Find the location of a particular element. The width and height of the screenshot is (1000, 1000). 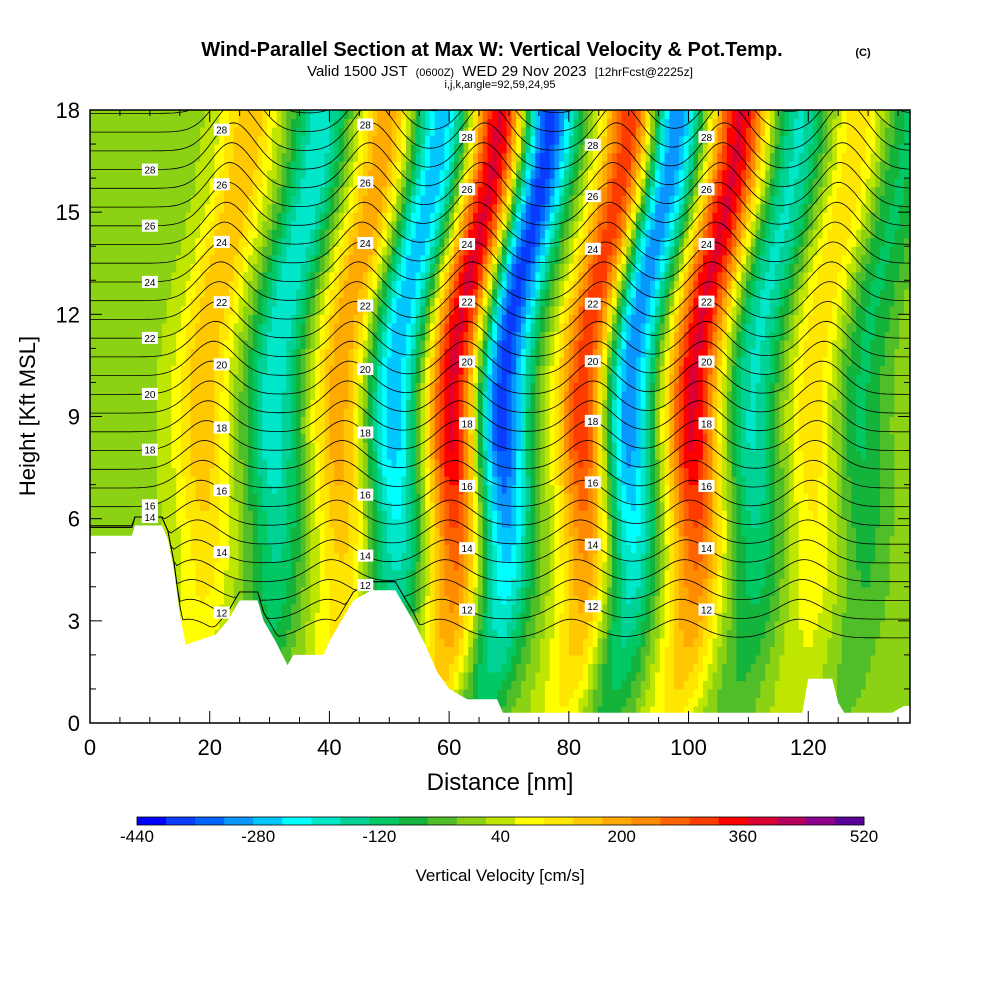

colorbar-swatches is located at coordinates (500, 821).